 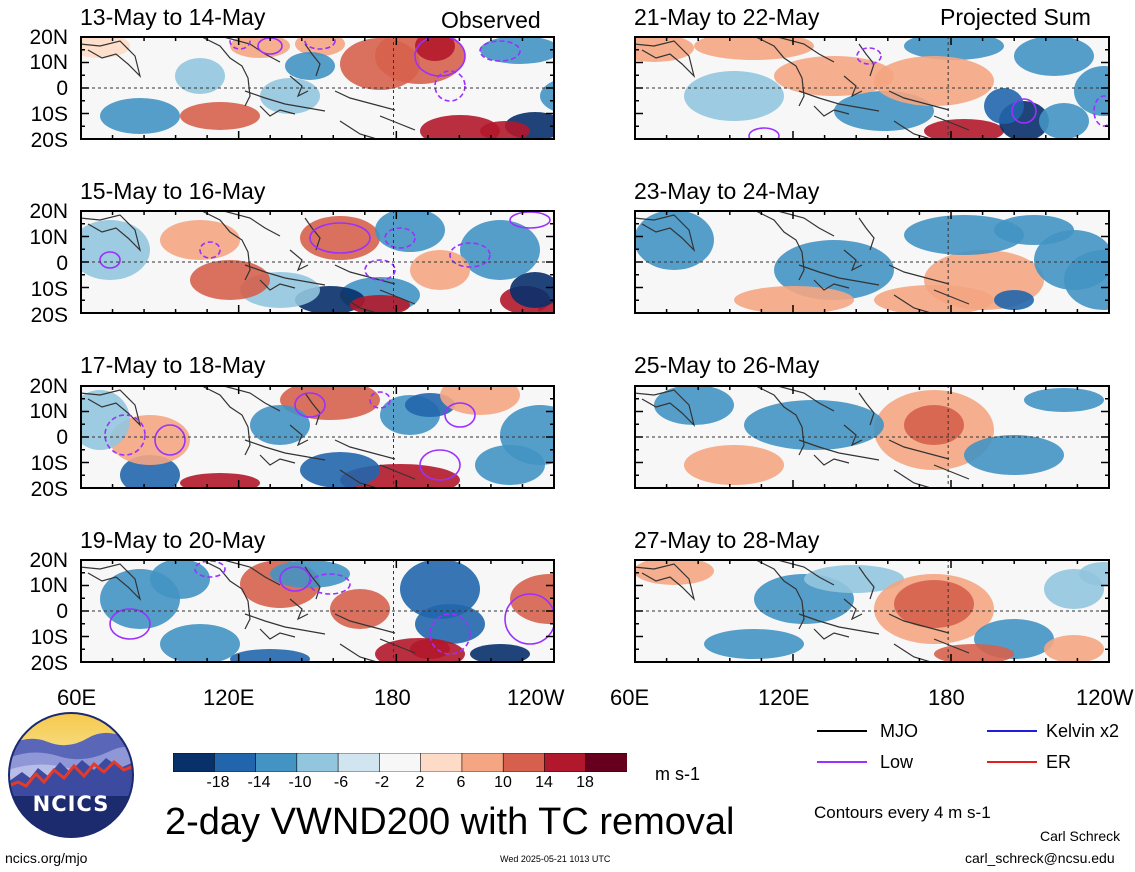 What do you see at coordinates (300, 782) in the screenshot?
I see `colorbar-tick-label: -10` at bounding box center [300, 782].